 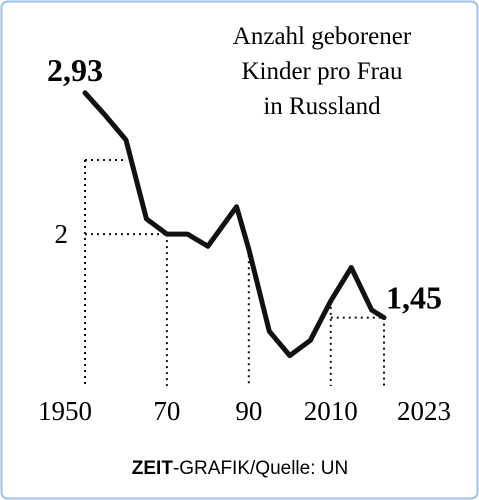 I want to click on x-tick-label: 2010, so click(x=331, y=411).